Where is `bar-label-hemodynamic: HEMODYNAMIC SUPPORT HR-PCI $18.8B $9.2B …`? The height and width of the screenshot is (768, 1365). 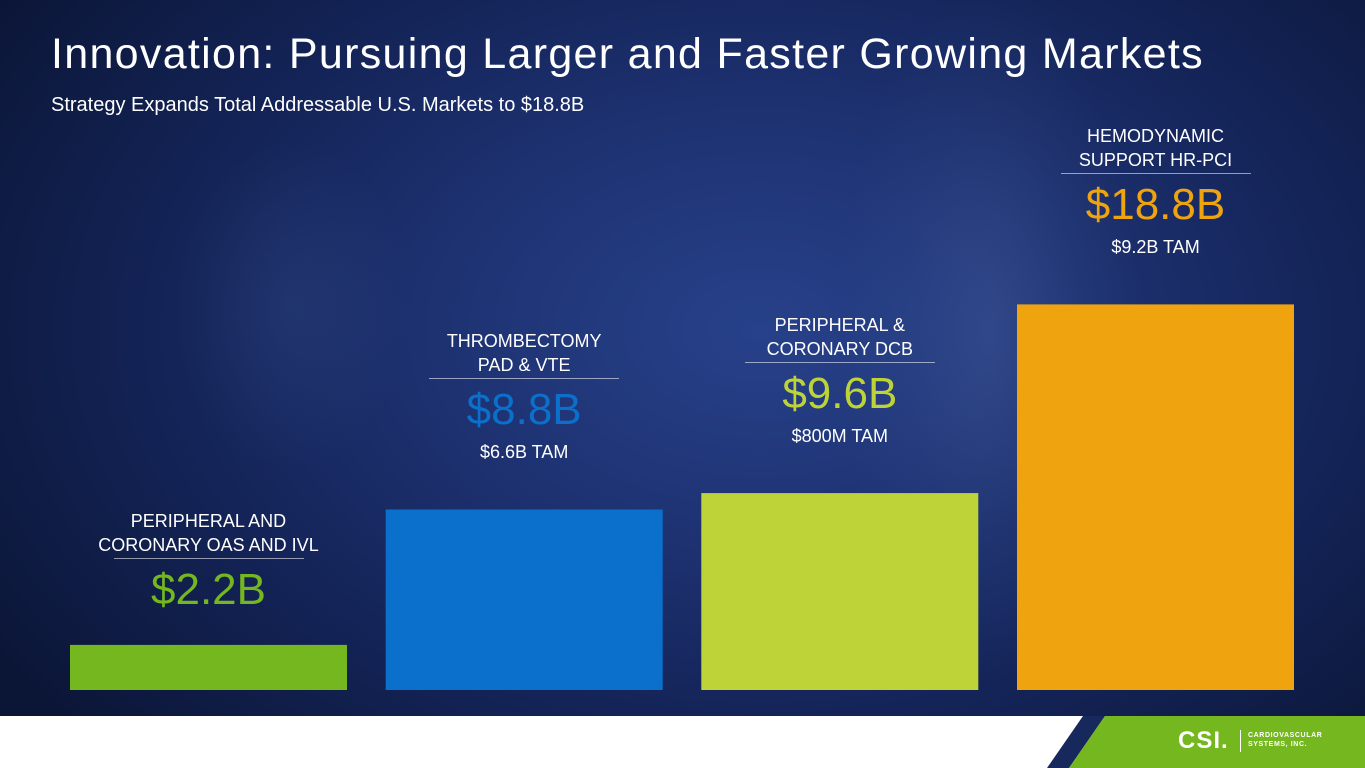
bar-label-hemodynamic: HEMODYNAMIC SUPPORT HR-PCI $18.8B $9.2B … is located at coordinates (1156, 191).